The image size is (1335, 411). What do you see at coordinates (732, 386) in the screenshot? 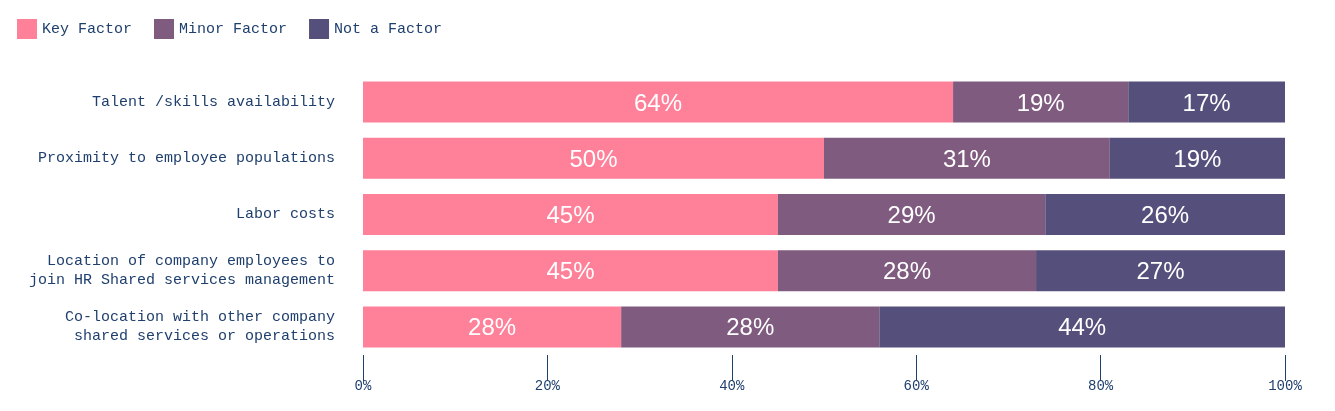
I see `x-tick-label: 40%` at bounding box center [732, 386].